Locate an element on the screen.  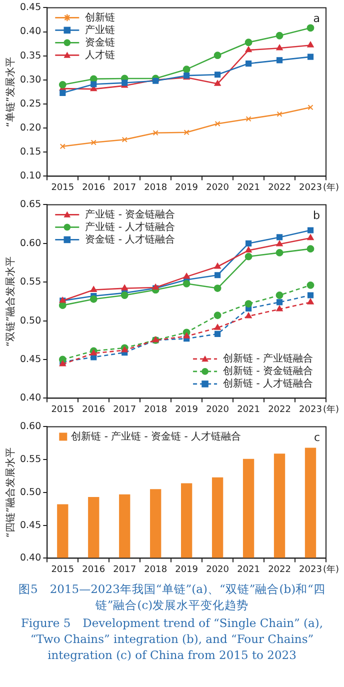
legend-label: 产业链 - 人才链融合 is located at coordinates (130, 226).